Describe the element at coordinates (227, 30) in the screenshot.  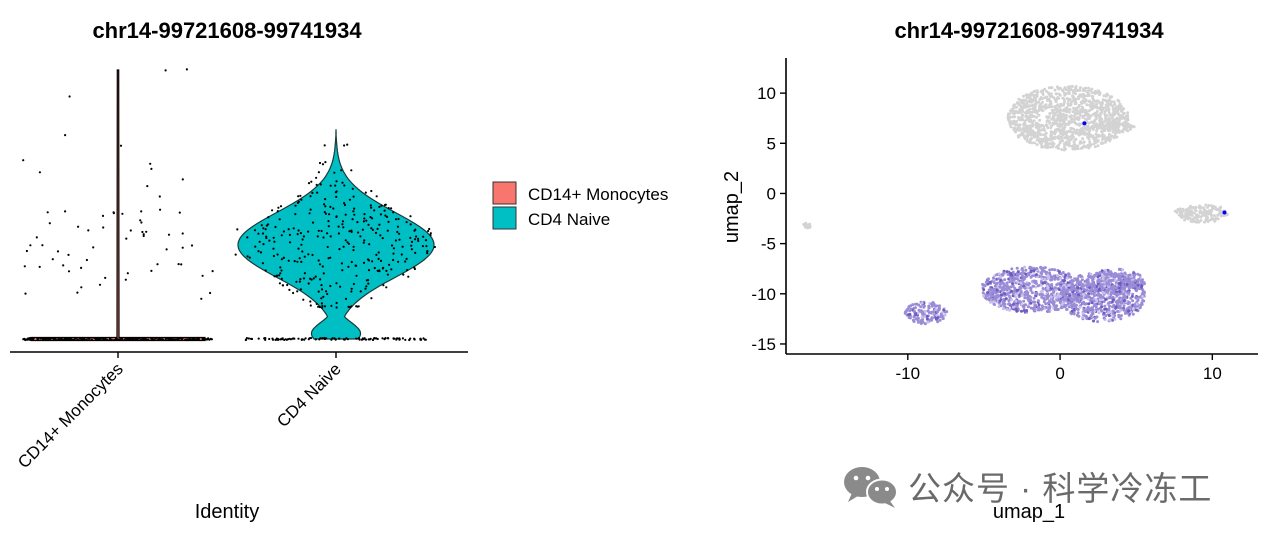
I see `violin-title: chr14-99721608-99741934` at that location.